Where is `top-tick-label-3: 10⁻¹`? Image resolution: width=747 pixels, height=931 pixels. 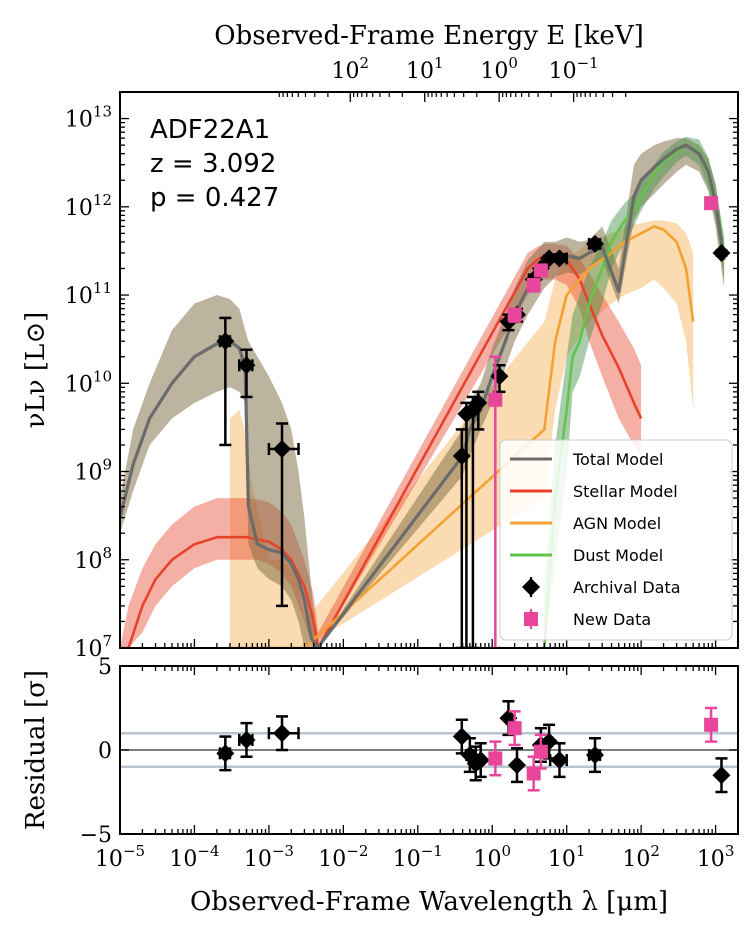
top-tick-label-3: 10⁻¹ is located at coordinates (574, 69).